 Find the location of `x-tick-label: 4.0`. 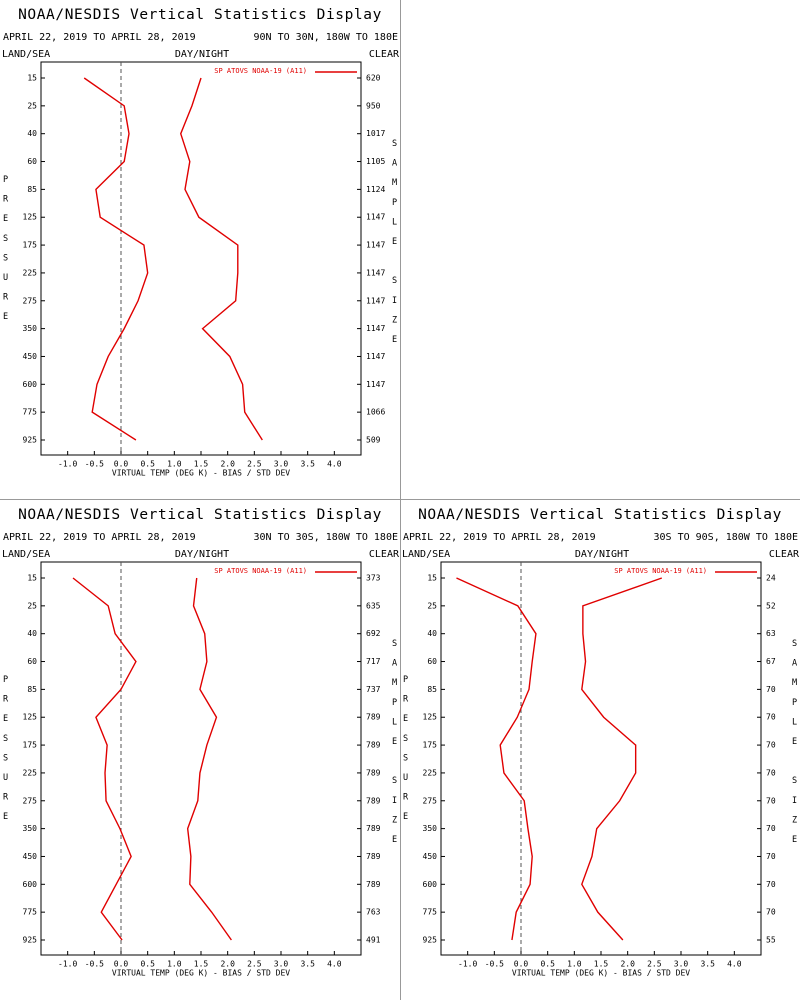

x-tick-label: 4.0 is located at coordinates (334, 964).